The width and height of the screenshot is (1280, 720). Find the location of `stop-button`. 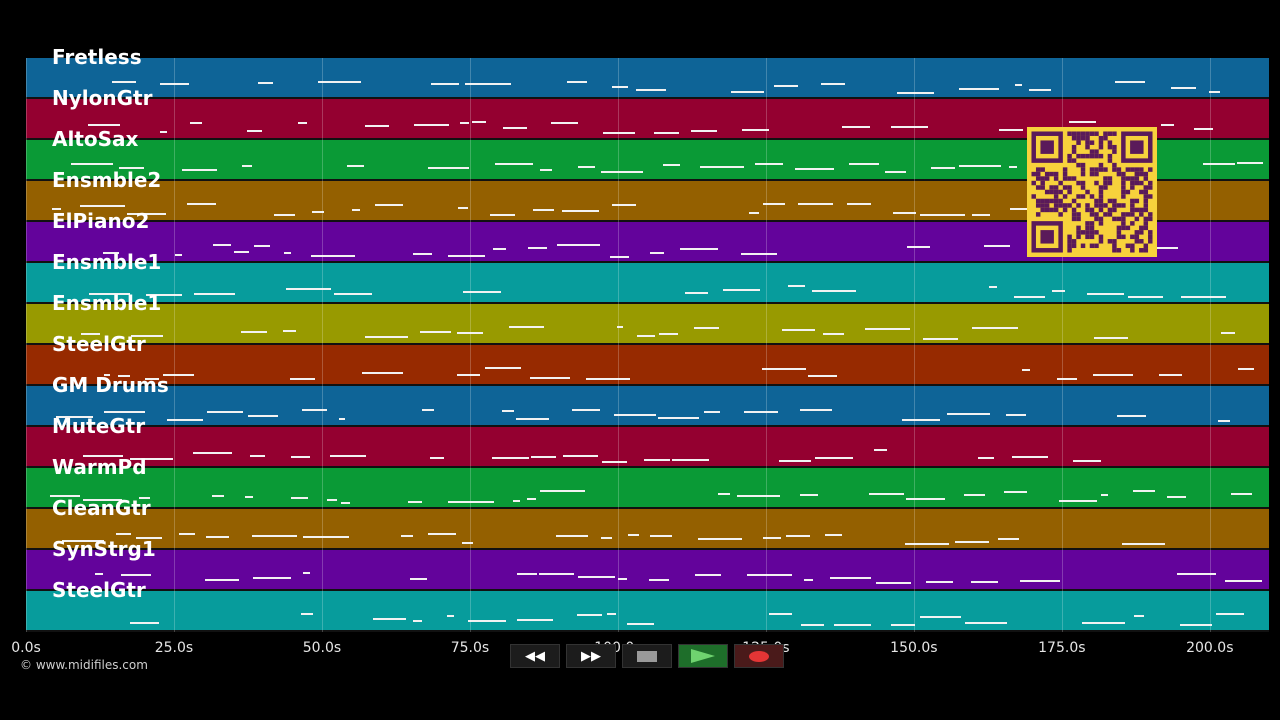

stop-button is located at coordinates (647, 656).